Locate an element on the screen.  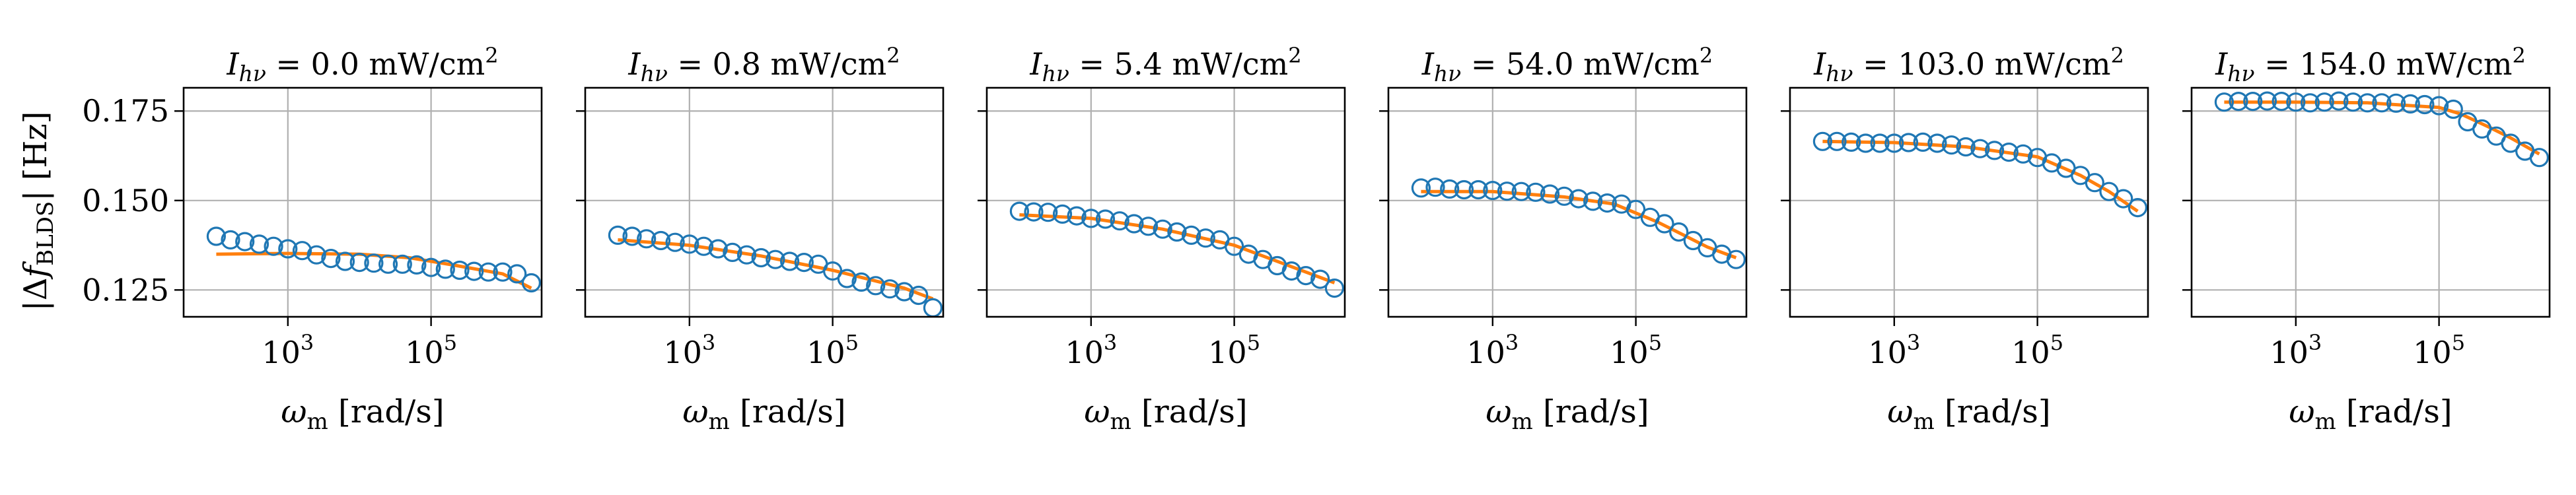
panel-title: Ihν = 54.0 mW/cm2 is located at coordinates (1567, 64).